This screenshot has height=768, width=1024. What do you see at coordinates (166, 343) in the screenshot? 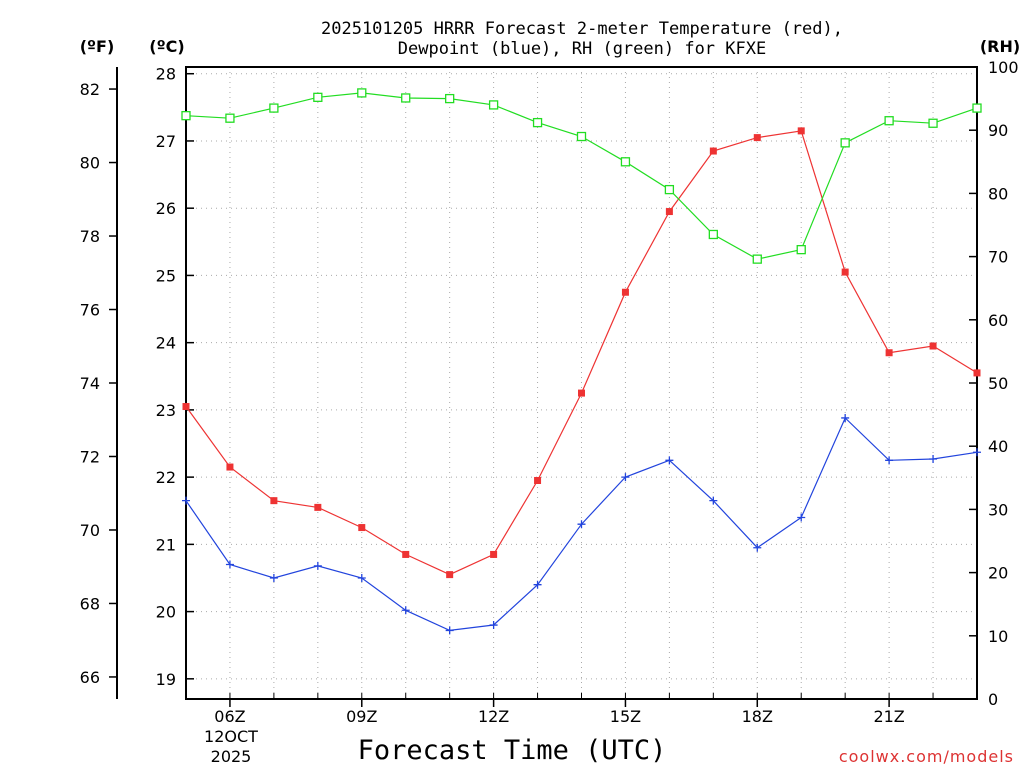
I see `celsius-tick-label: 24` at bounding box center [166, 343].